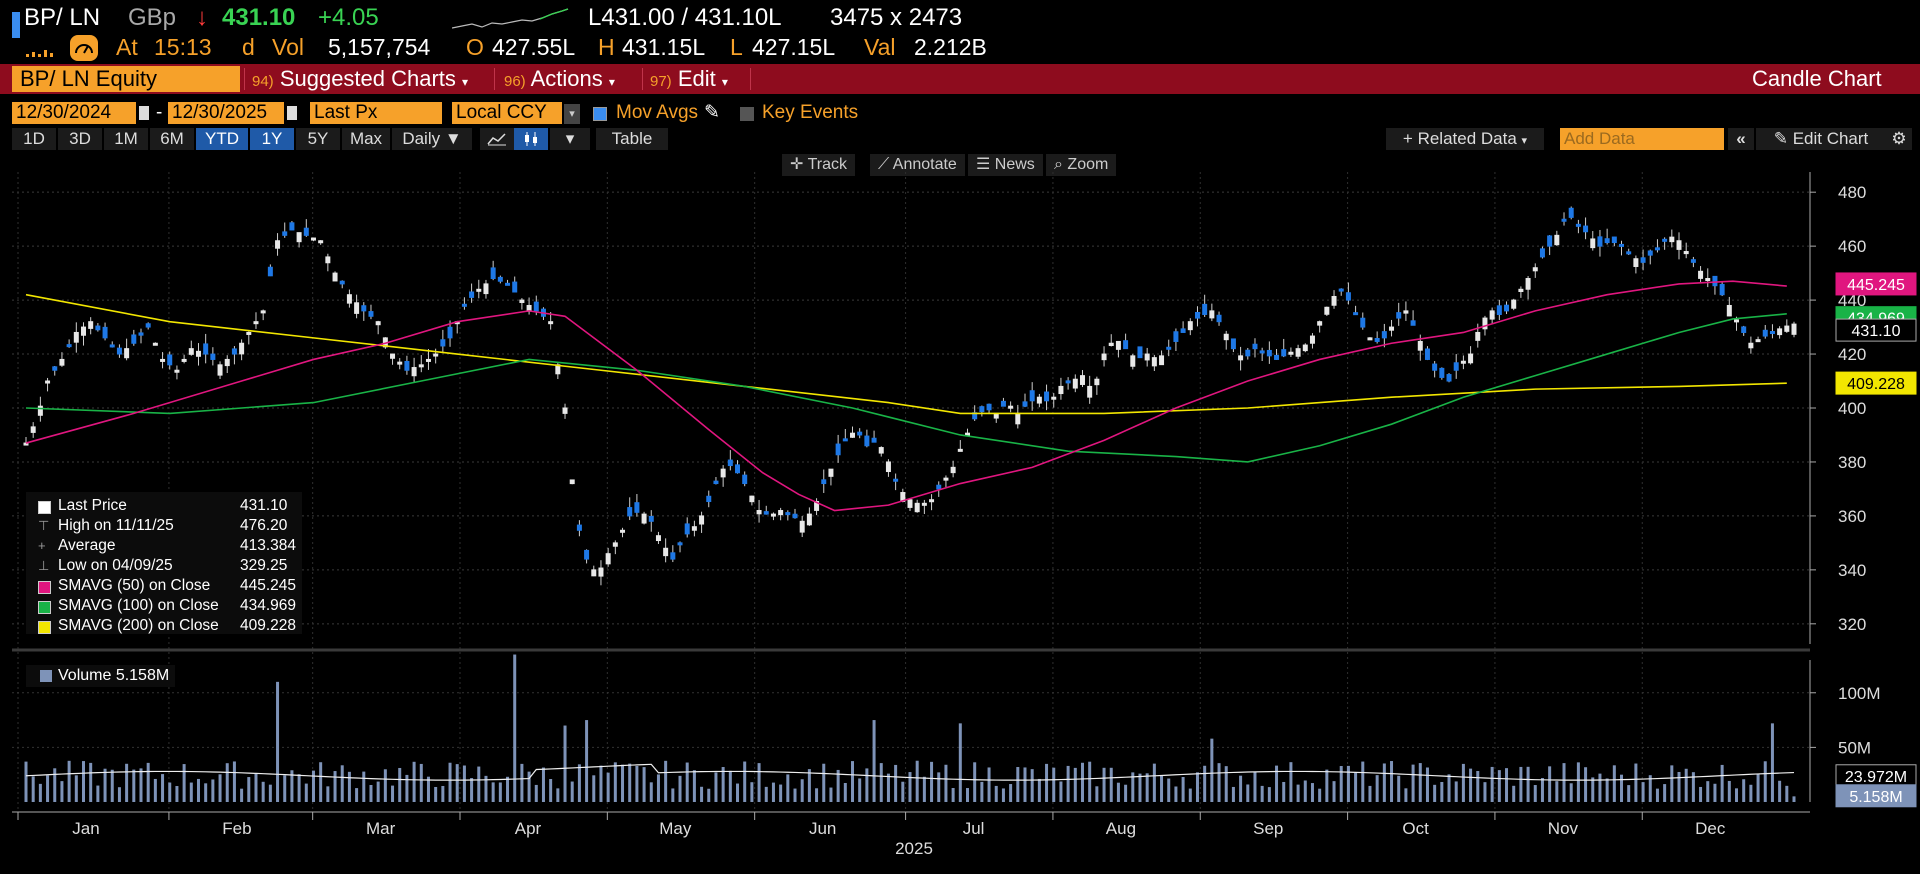 This screenshot has width=1920, height=874. What do you see at coordinates (1642, 139) in the screenshot?
I see `add-data-input: Add Data` at bounding box center [1642, 139].